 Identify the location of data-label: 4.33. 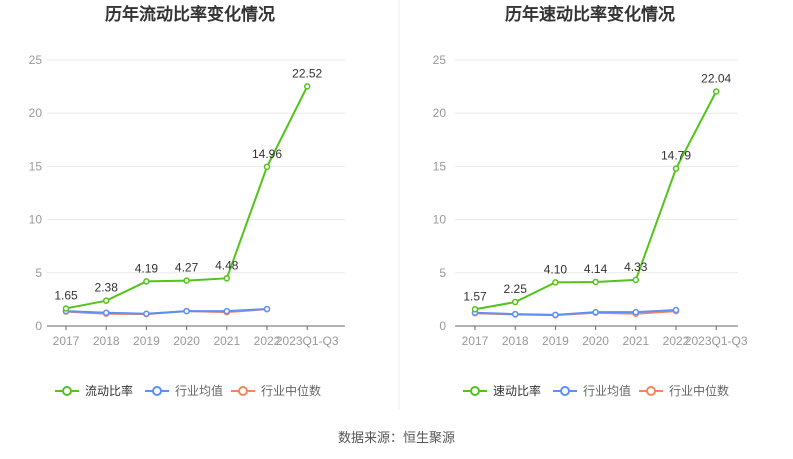
(636, 267).